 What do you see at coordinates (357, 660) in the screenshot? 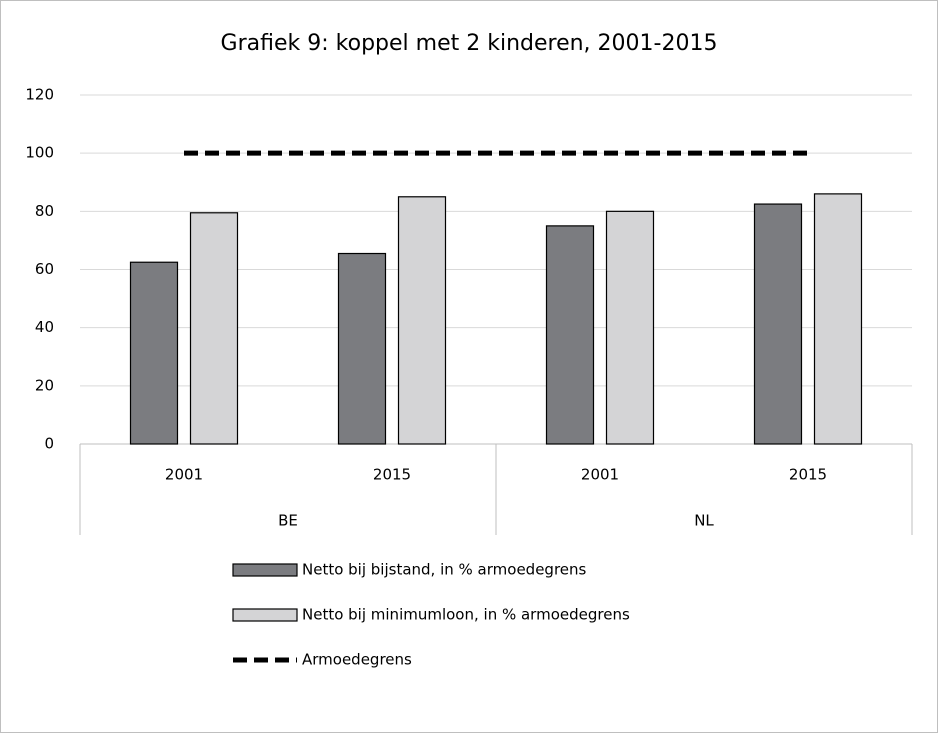
I see `legend-label: Armoedegrens` at bounding box center [357, 660].